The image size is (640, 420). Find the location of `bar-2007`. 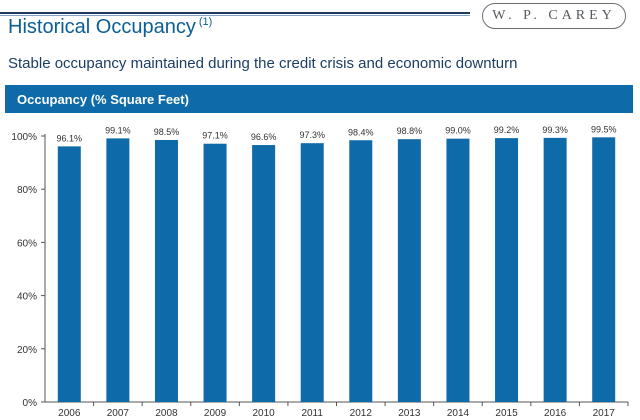

bar-2007 is located at coordinates (118, 270).